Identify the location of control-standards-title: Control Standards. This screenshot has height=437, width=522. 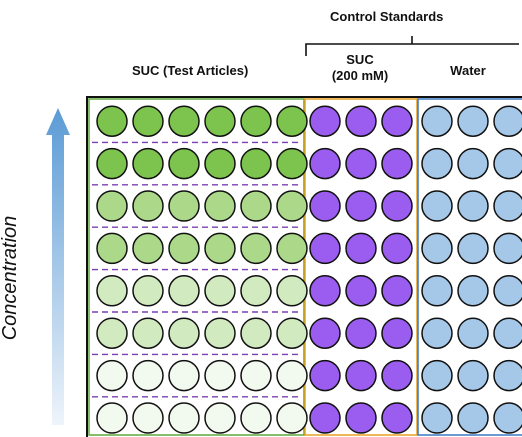
(387, 16).